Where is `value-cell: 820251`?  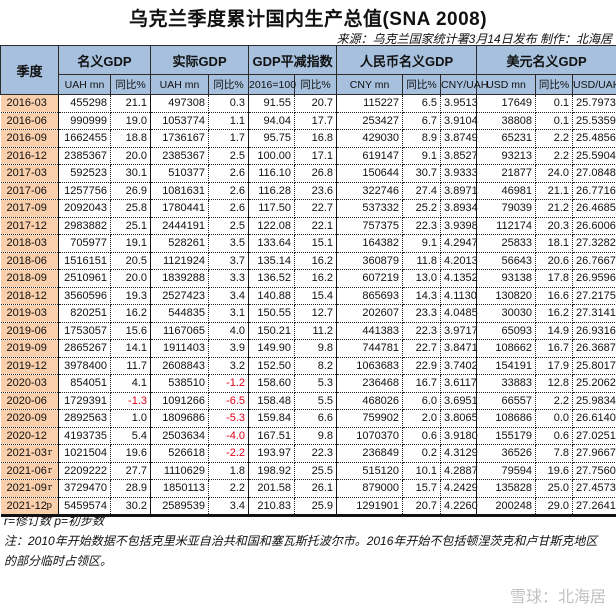
value-cell: 820251 is located at coordinates (84, 313).